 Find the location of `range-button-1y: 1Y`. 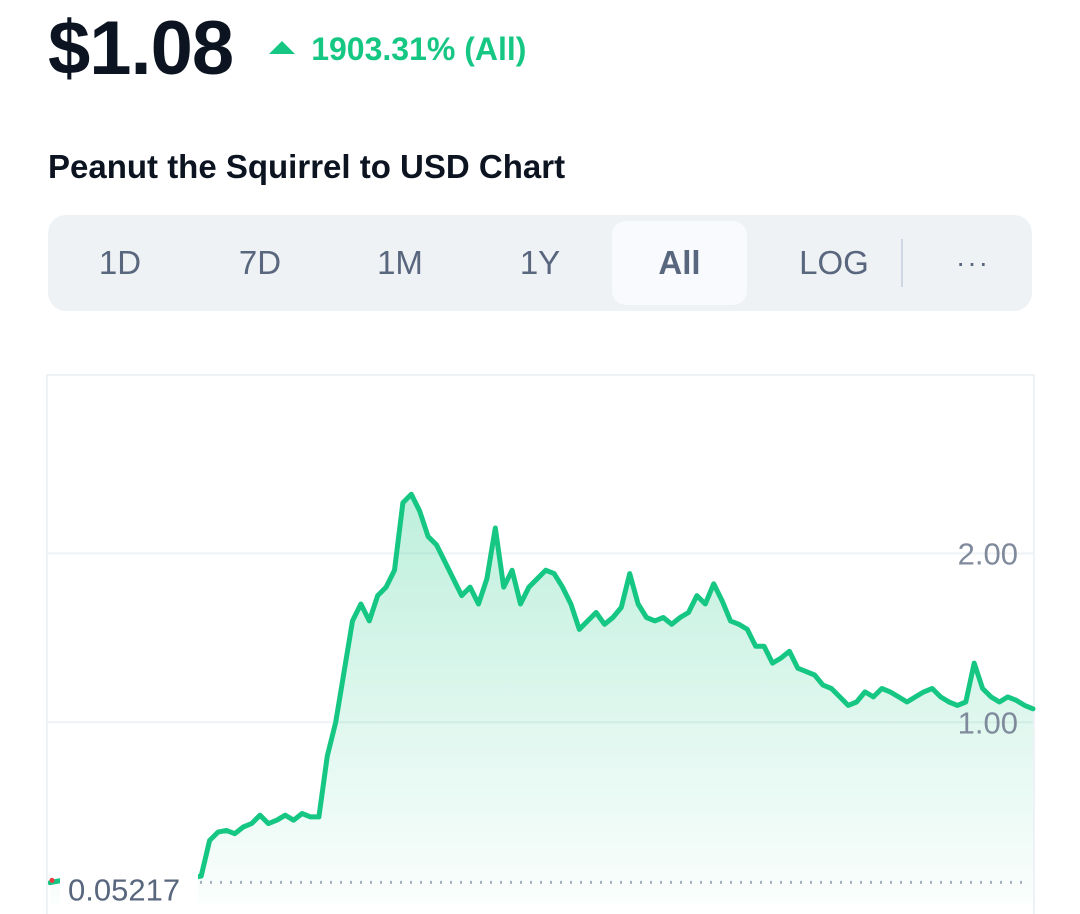

range-button-1y: 1Y is located at coordinates (540, 262).